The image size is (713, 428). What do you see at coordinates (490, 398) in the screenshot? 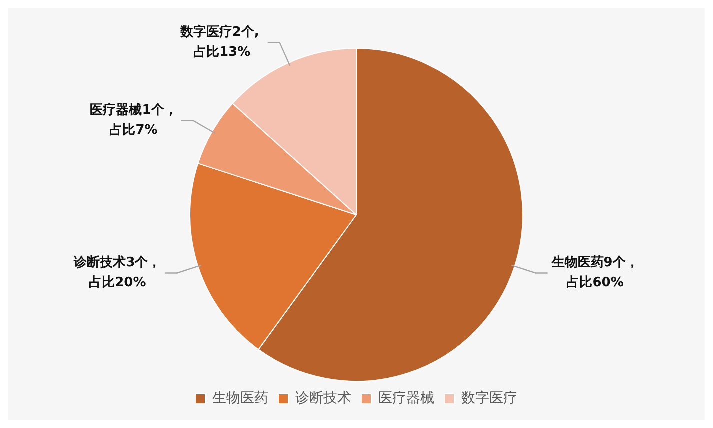
I see `legend-label: 数字医疗` at bounding box center [490, 398].